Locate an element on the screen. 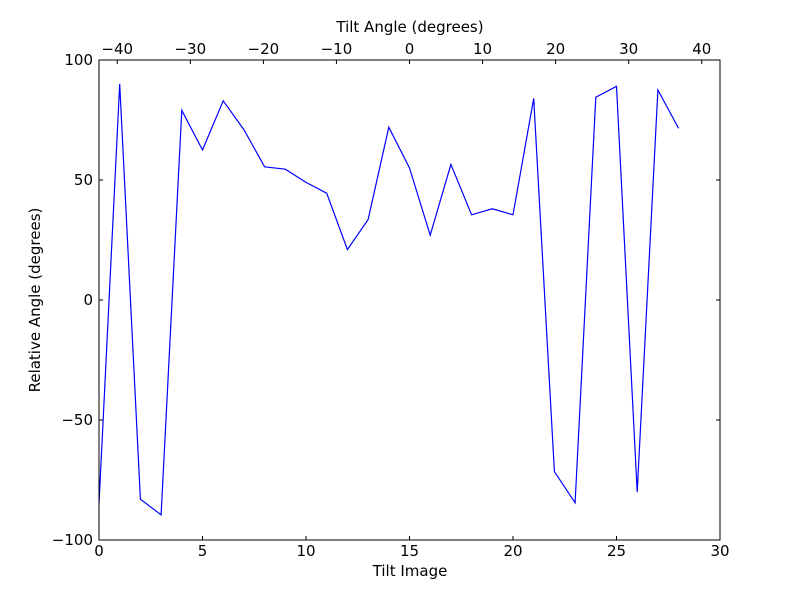  y-tick-label: −100 is located at coordinates (72, 540).